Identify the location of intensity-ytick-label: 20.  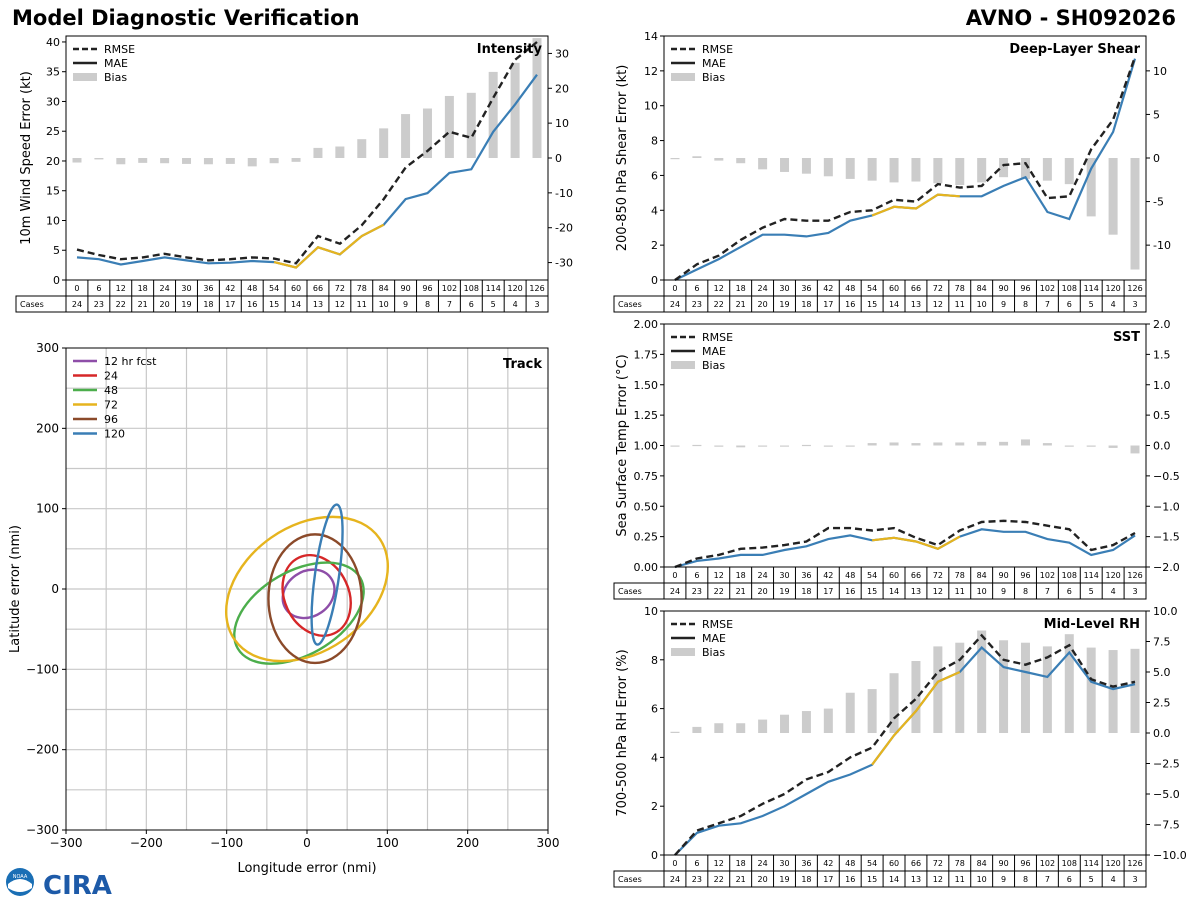
(53, 161).